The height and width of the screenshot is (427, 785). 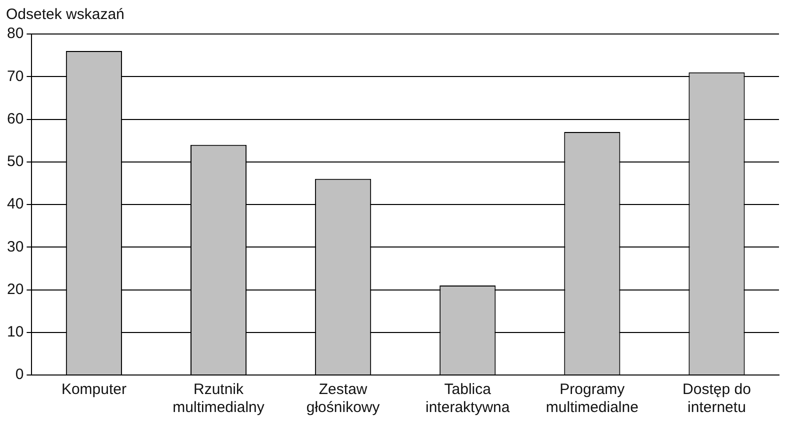 I want to click on y-axis-title: Odsetek wskazań, so click(x=65, y=14).